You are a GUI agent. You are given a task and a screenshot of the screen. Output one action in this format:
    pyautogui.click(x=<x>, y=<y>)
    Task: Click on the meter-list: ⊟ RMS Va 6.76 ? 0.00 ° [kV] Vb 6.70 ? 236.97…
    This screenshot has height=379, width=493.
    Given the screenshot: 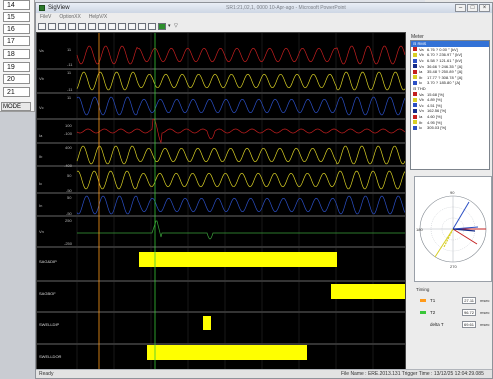 What is the action you would take?
    pyautogui.click(x=450, y=105)
    